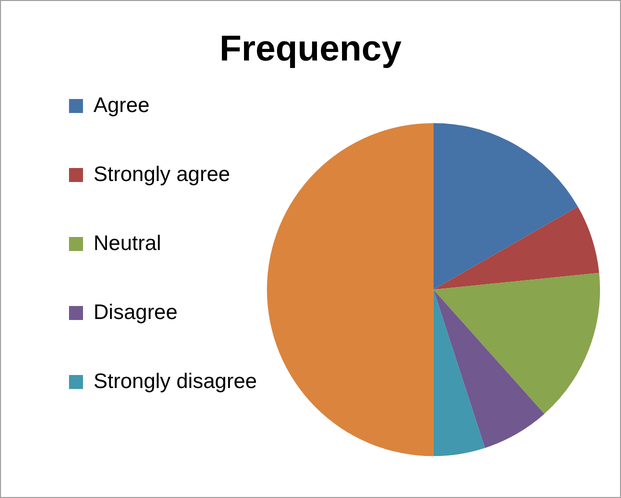 Image resolution: width=621 pixels, height=498 pixels. Describe the element at coordinates (122, 105) in the screenshot. I see `legend-label: Agree` at that location.